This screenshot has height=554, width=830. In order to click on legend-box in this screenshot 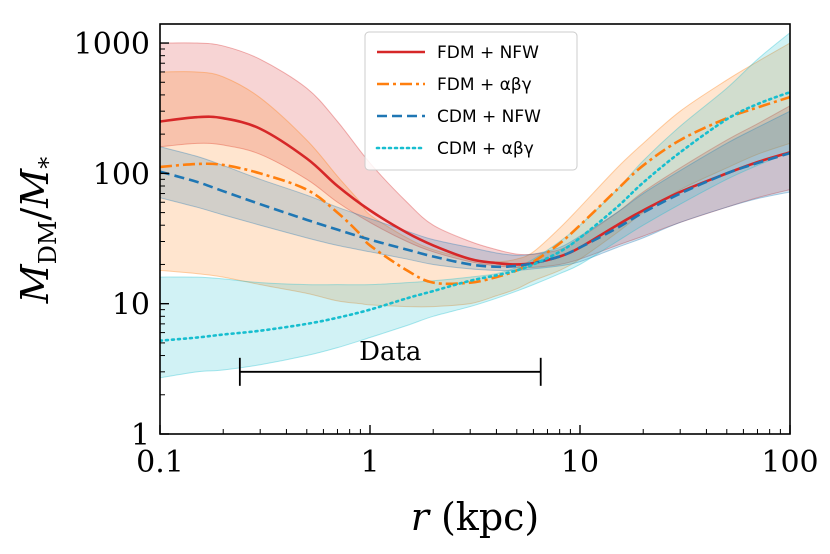, I will do `click(471, 101)`.